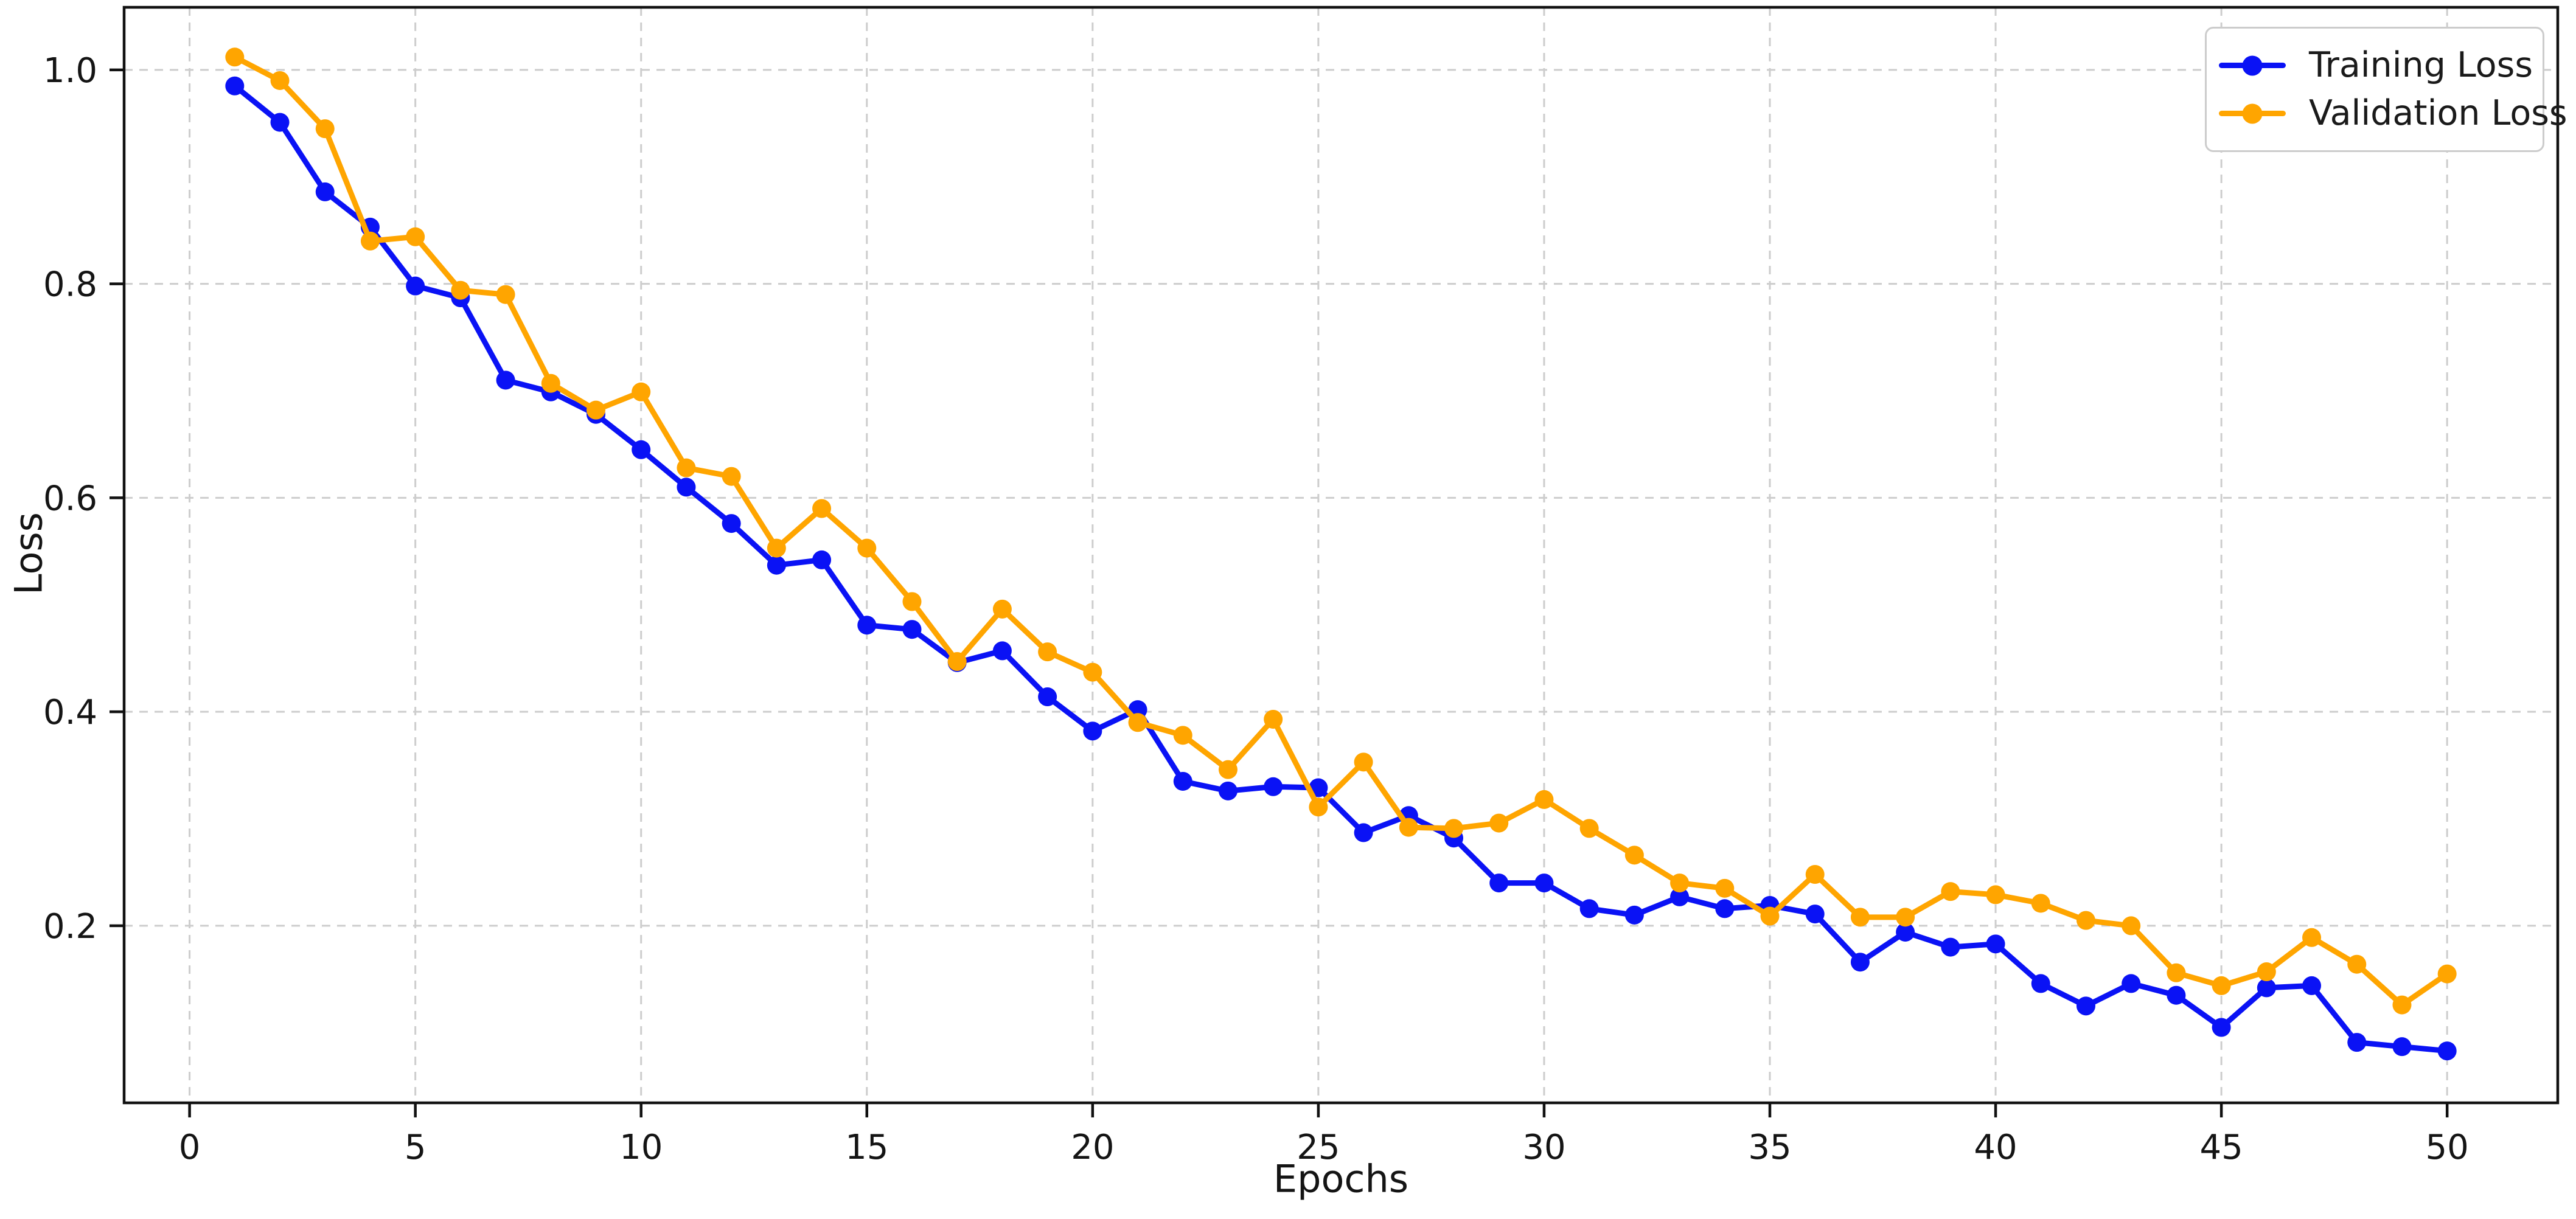 This screenshot has width=2576, height=1219. What do you see at coordinates (70, 498) in the screenshot?
I see `y-tick-label: 0.6` at bounding box center [70, 498].